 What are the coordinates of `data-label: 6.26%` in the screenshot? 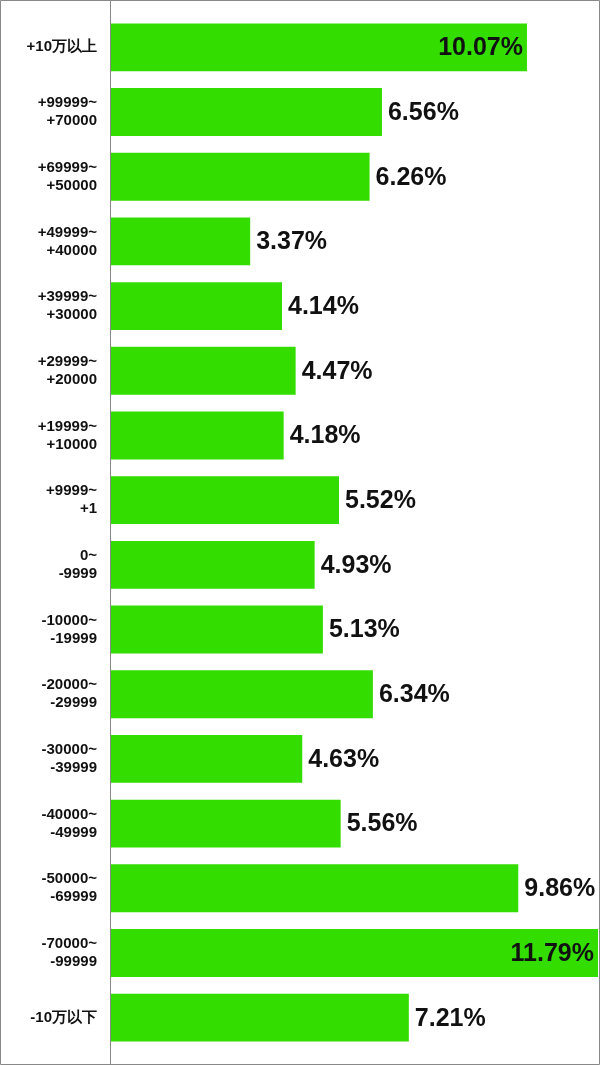 It's located at (411, 175).